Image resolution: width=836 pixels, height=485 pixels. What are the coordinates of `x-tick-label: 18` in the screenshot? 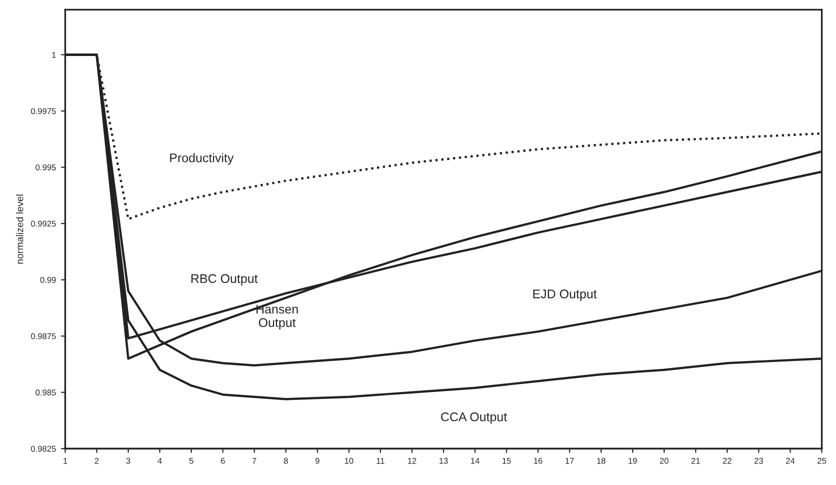 It's located at (601, 461).